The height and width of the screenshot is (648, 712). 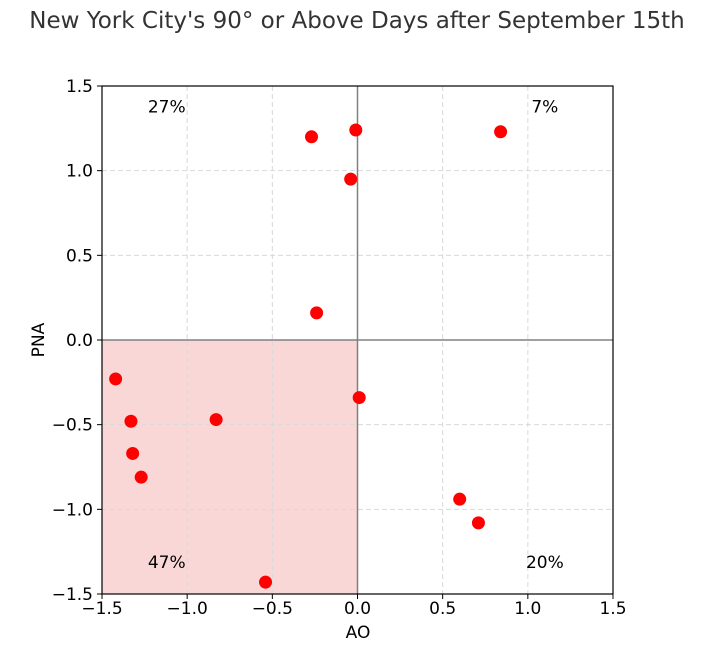 What do you see at coordinates (79, 87) in the screenshot?
I see `y-tick-label: 1.5` at bounding box center [79, 87].